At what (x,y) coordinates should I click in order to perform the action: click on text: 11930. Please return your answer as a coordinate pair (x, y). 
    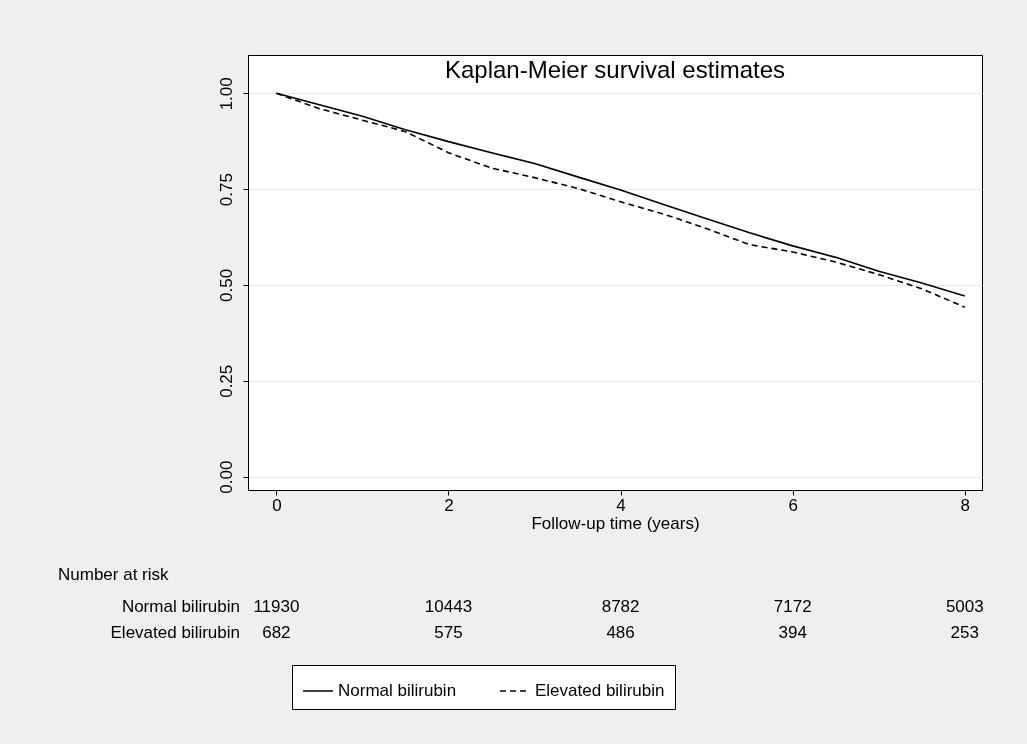
    Looking at the image, I should click on (276, 606).